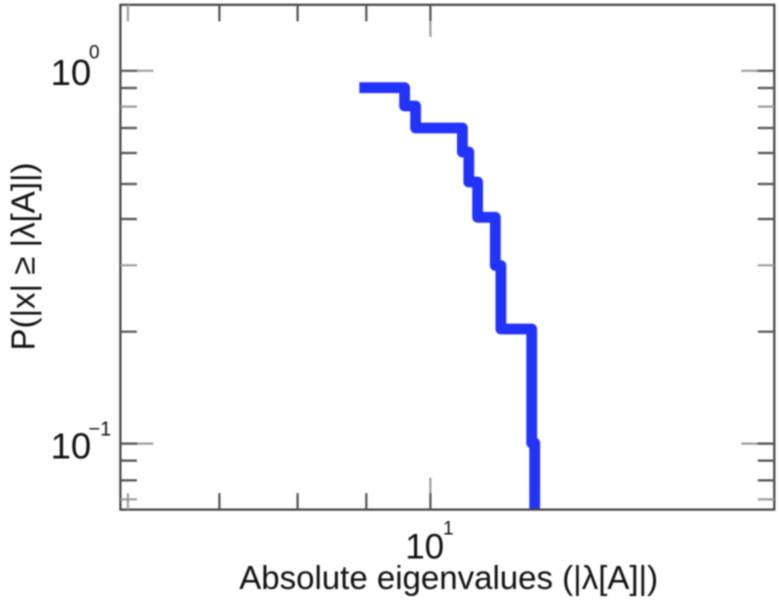  What do you see at coordinates (448, 529) in the screenshot?
I see `svg-text: 1` at bounding box center [448, 529].